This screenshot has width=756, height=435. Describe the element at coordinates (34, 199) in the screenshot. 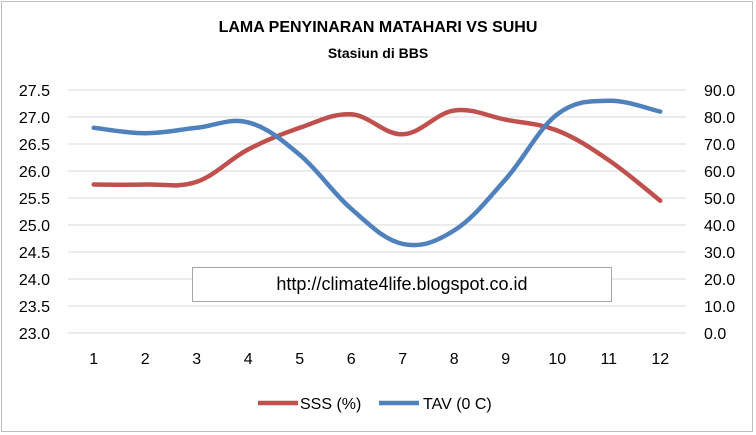

I see `left-axis-tick-label: 25.5` at that location.